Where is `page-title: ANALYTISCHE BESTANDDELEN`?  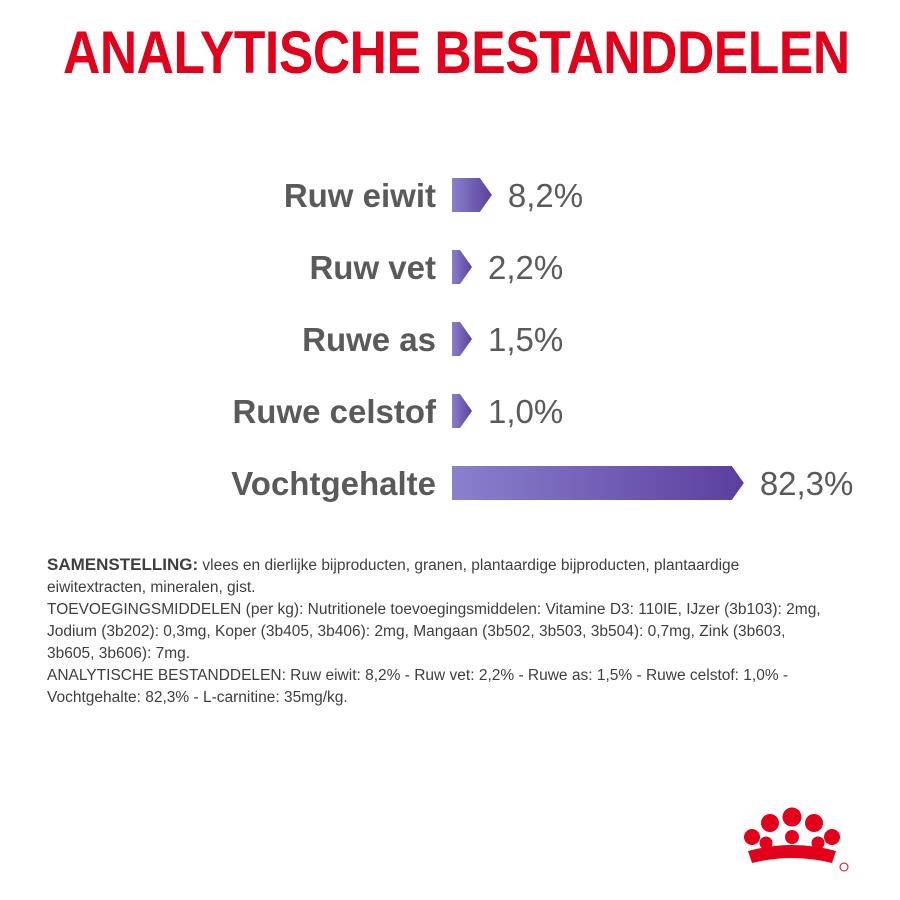 page-title: ANALYTISCHE BESTANDDELEN is located at coordinates (456, 52).